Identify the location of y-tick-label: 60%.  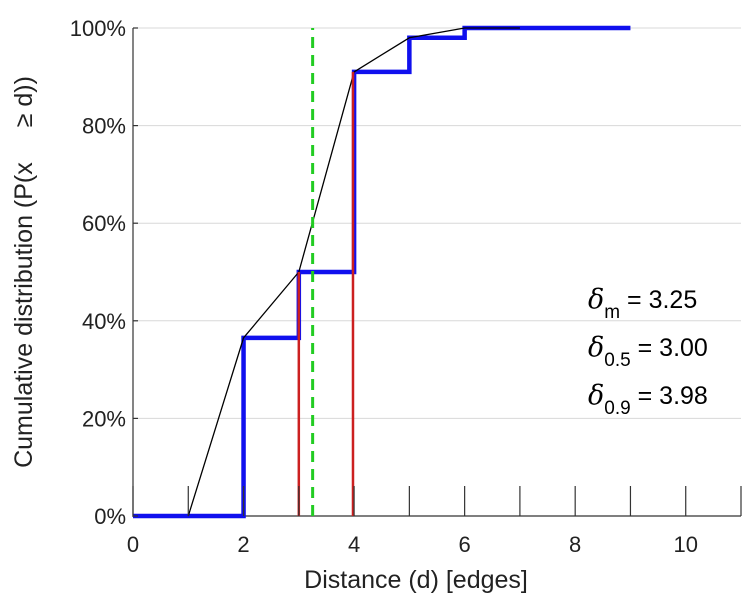
(104, 223).